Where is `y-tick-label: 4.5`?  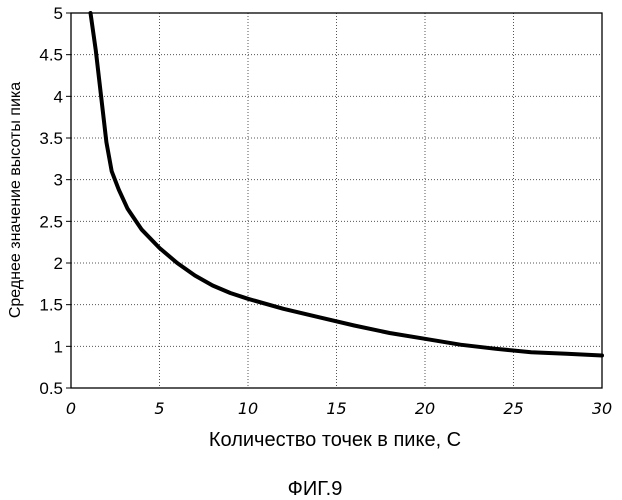
y-tick-label: 4.5 is located at coordinates (51, 55).